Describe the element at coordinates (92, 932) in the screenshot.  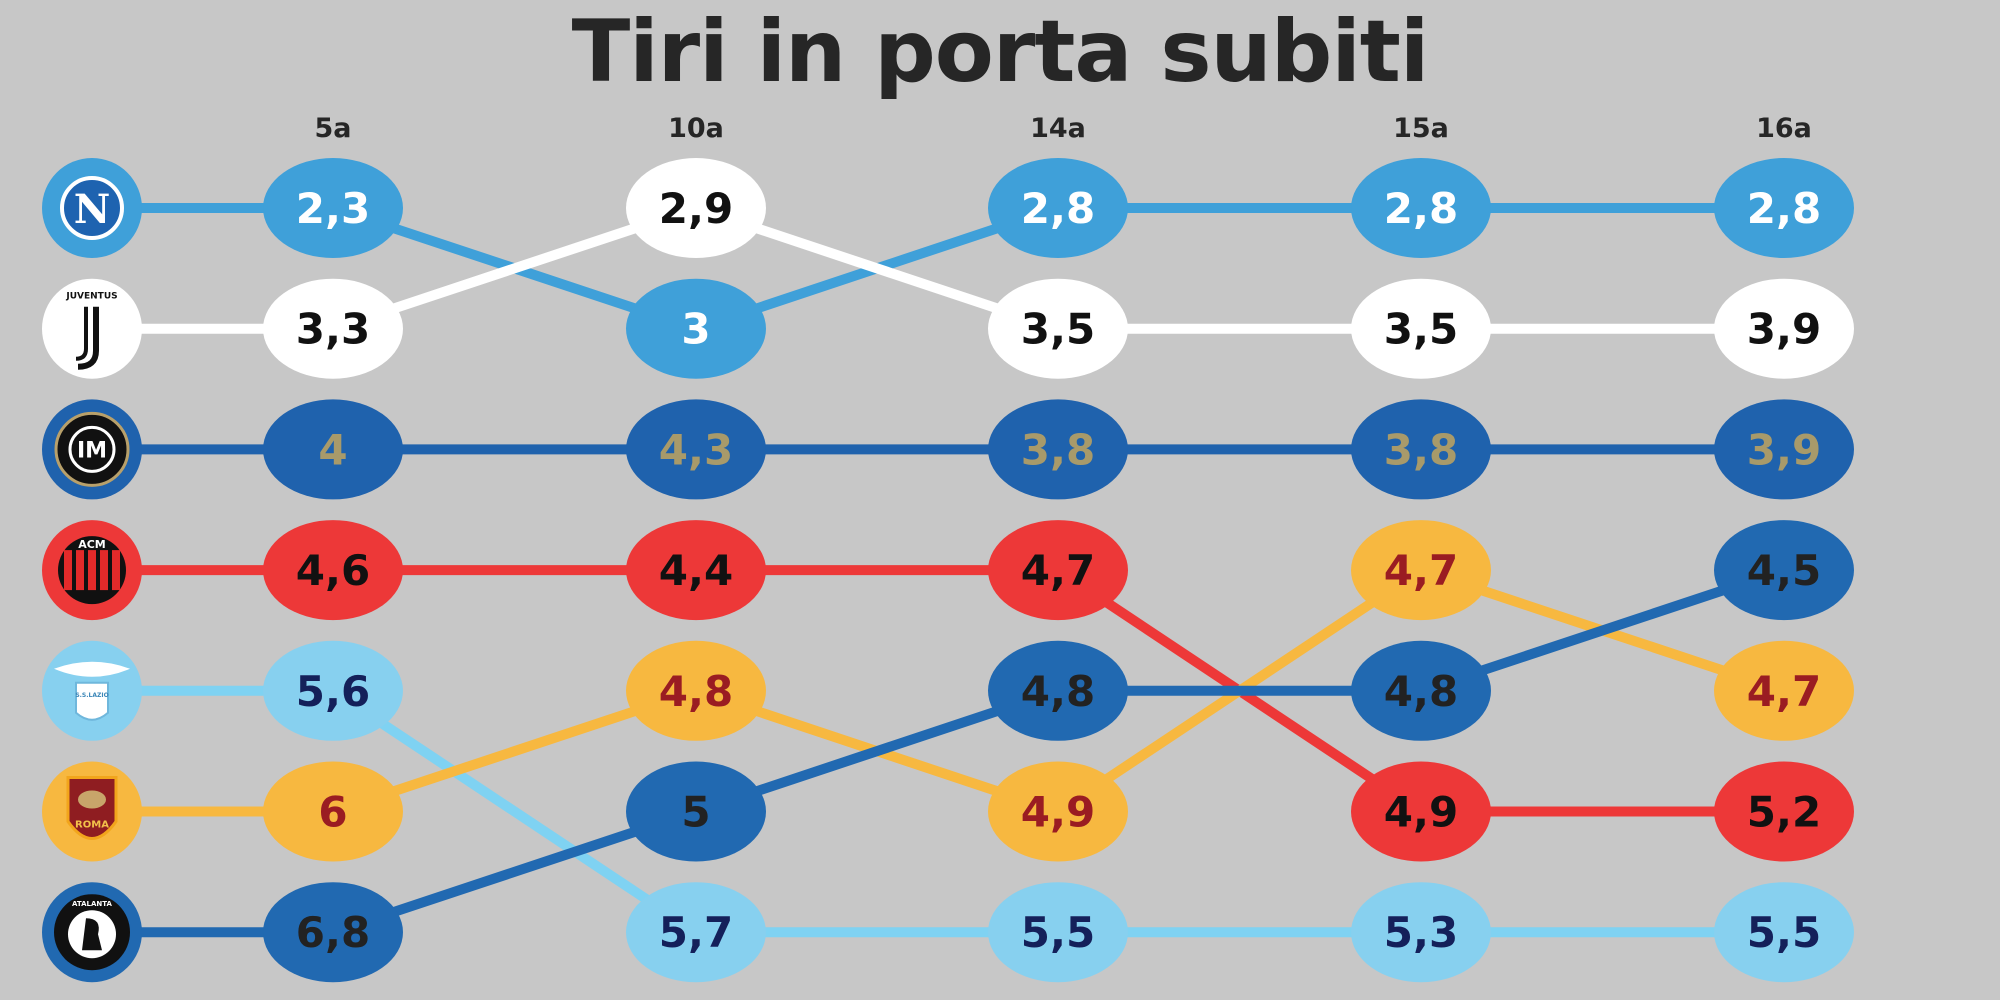
I see `atalanta-logo-icon: ATALANTA` at that location.